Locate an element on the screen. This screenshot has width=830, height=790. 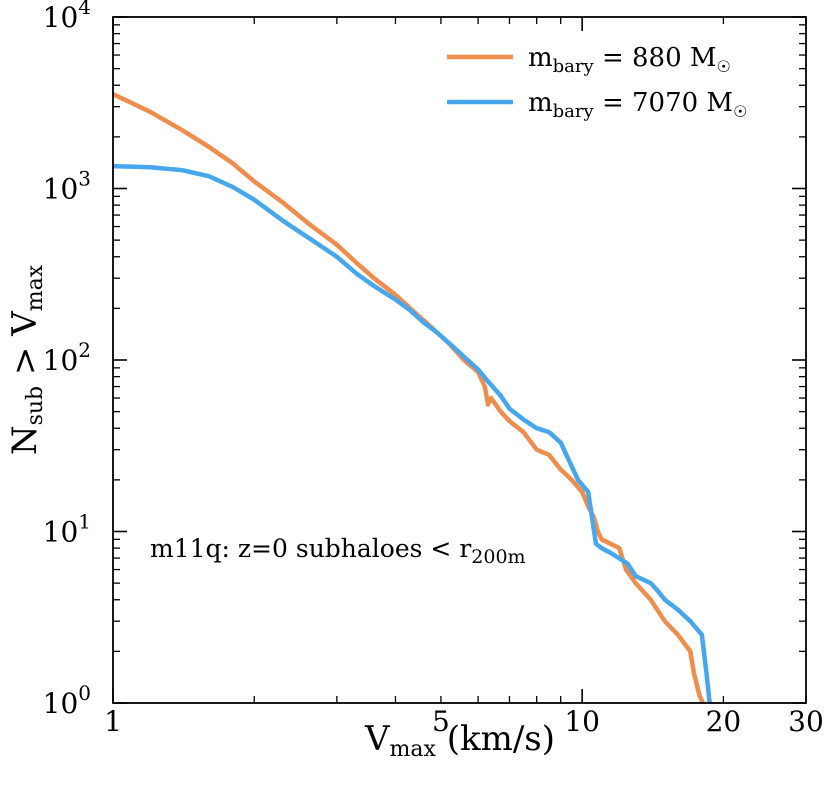
y-tick-label: 10¹ is located at coordinates (67, 529).